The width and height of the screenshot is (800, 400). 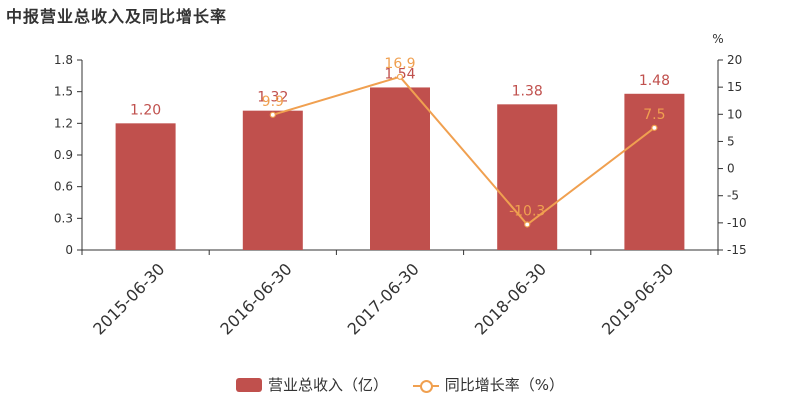 What do you see at coordinates (734, 60) in the screenshot?
I see `y-right-tick-label: 20` at bounding box center [734, 60].